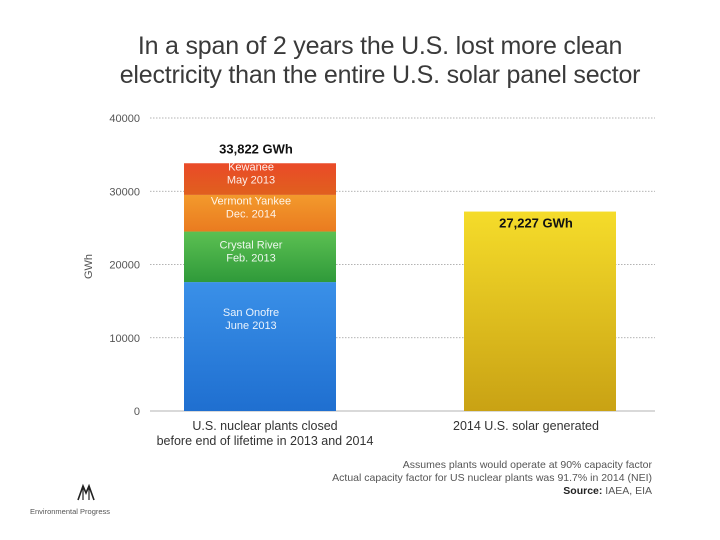 This screenshot has height=540, width=720. I want to click on segment-label: San Onofre, so click(251, 313).